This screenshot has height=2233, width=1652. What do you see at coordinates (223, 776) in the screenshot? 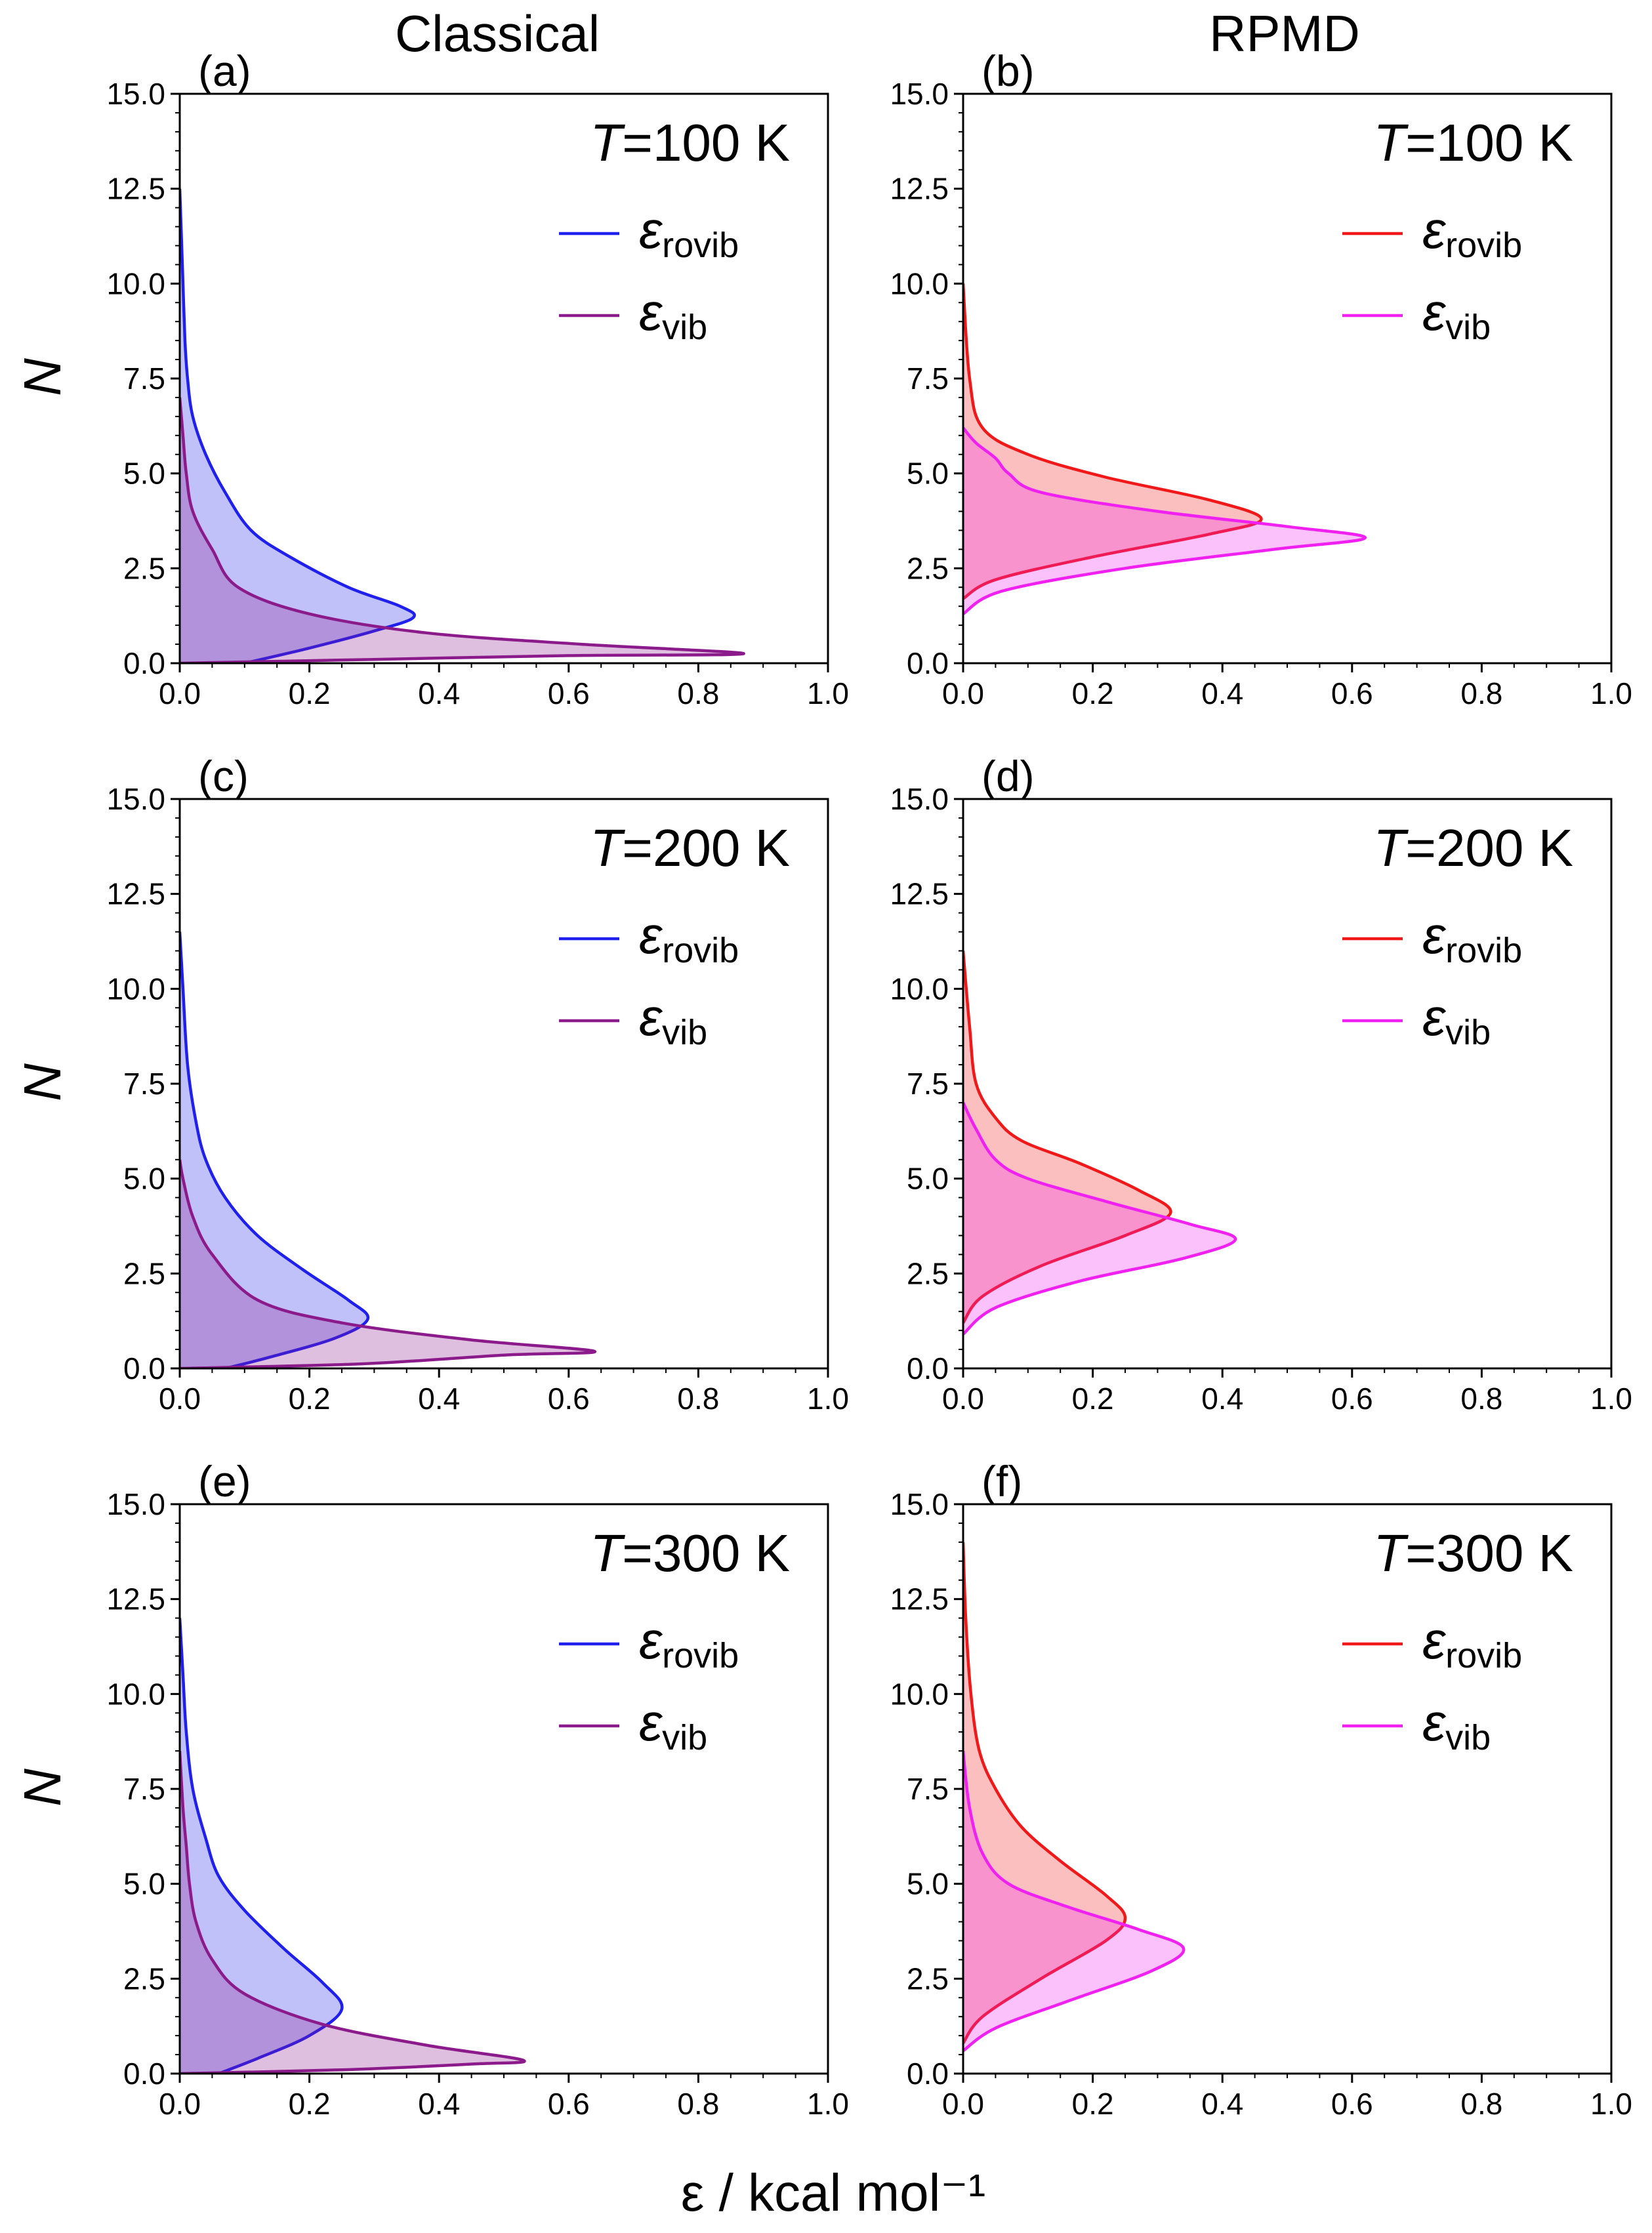
I see `panel-label: (c)` at bounding box center [223, 776].